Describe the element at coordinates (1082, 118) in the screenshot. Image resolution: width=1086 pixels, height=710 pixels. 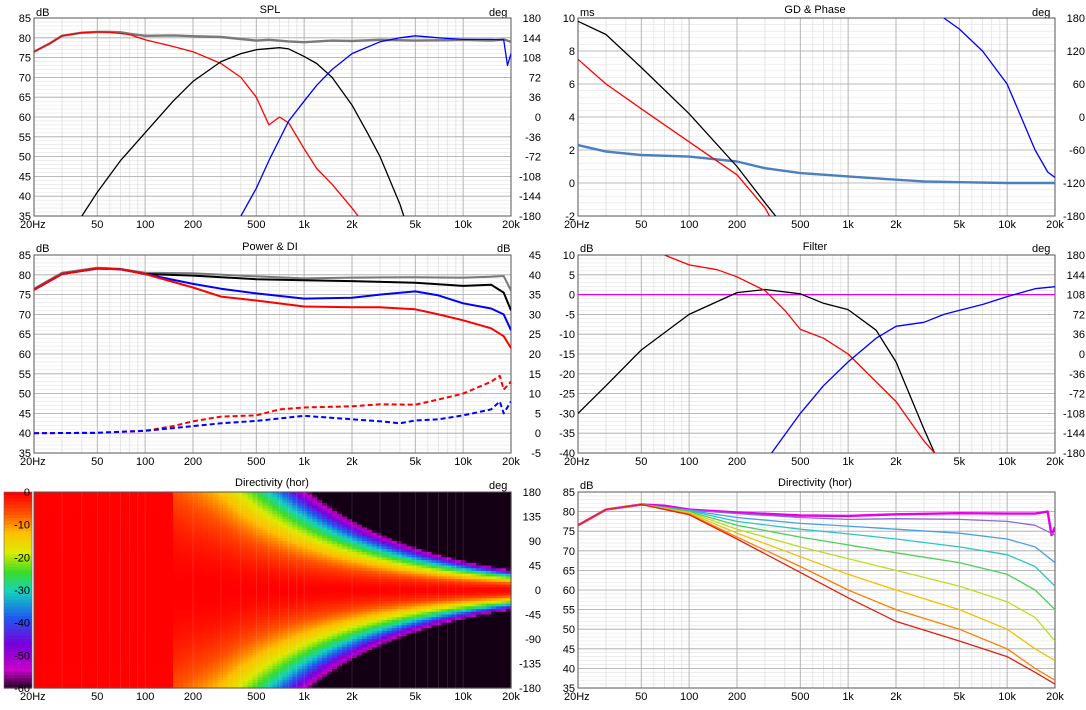
I see `y2-tick-label: 0` at that location.